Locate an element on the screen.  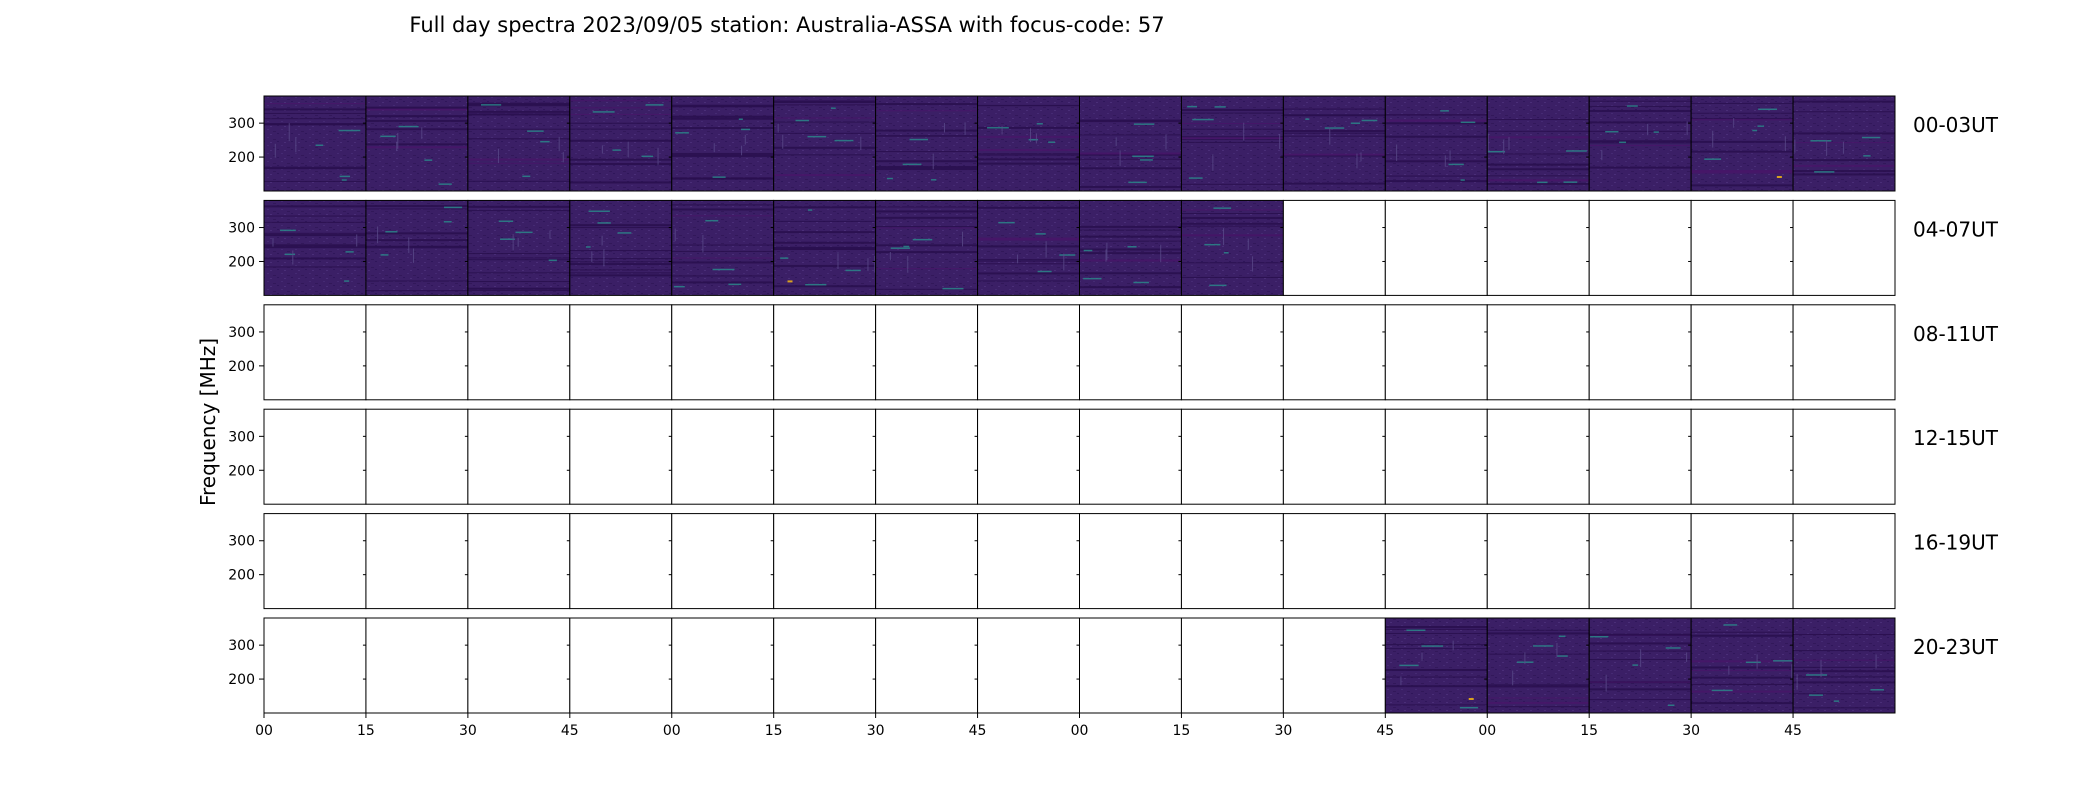
spectra-row: 300 200 20-23UT is located at coordinates (1113, 665).